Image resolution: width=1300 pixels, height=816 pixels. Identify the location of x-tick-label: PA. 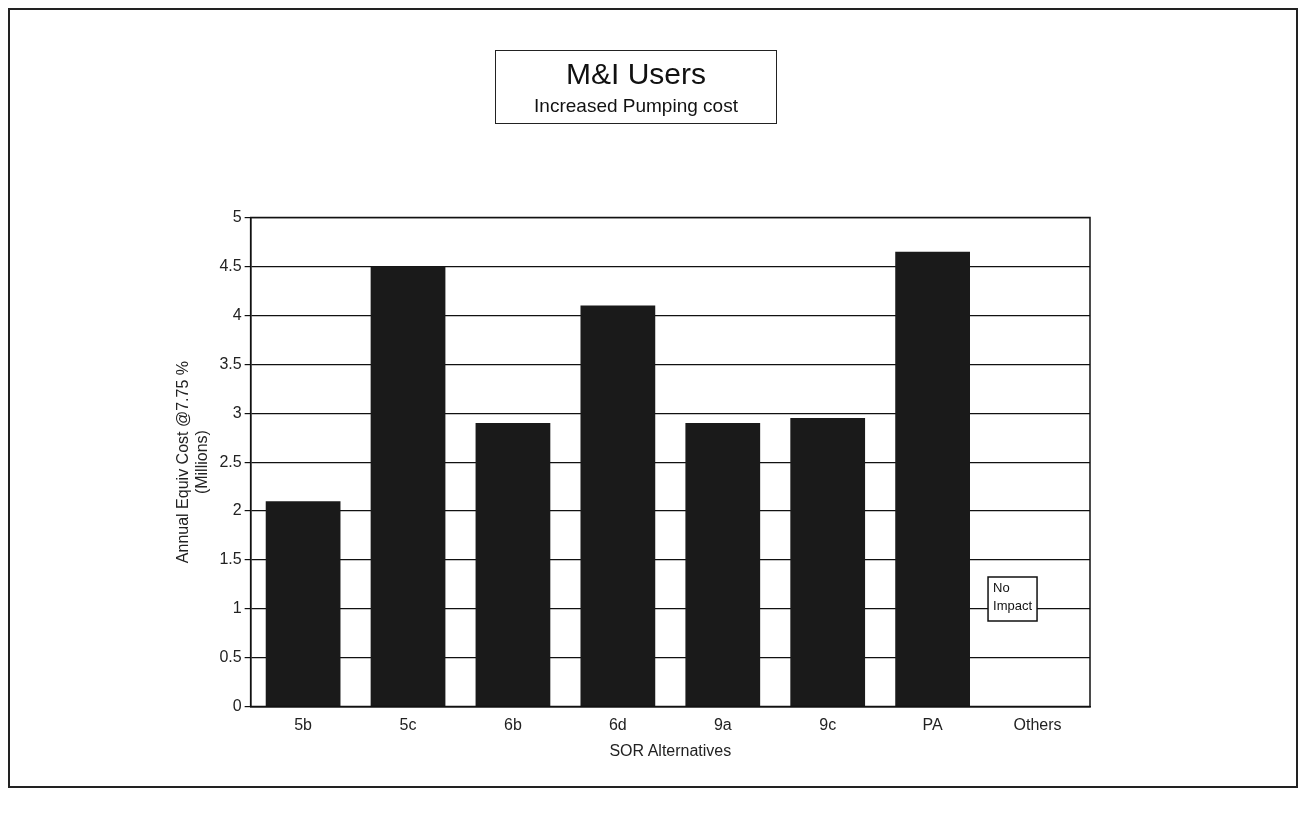
(933, 724).